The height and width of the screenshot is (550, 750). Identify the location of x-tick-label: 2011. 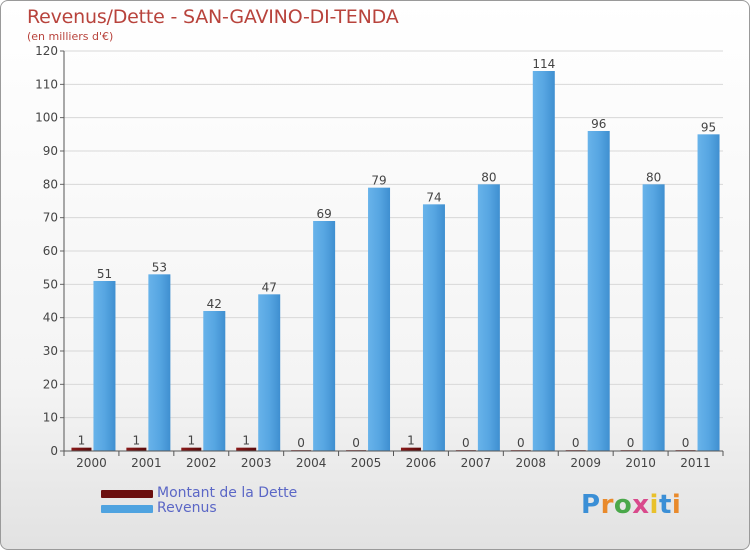
(695, 463).